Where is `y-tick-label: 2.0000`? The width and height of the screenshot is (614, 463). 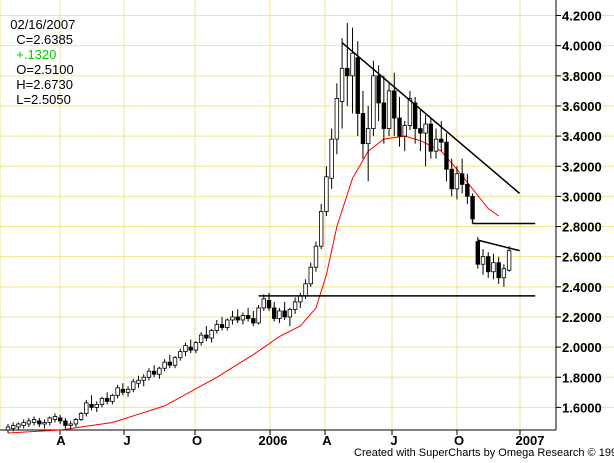 y-tick-label: 2.0000 is located at coordinates (582, 347).